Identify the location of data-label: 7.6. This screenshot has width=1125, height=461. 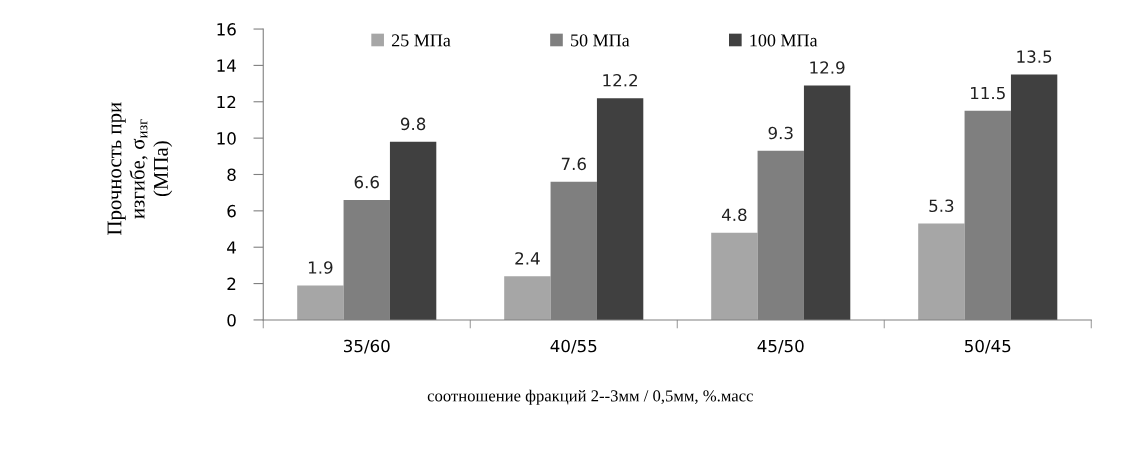
(573, 164).